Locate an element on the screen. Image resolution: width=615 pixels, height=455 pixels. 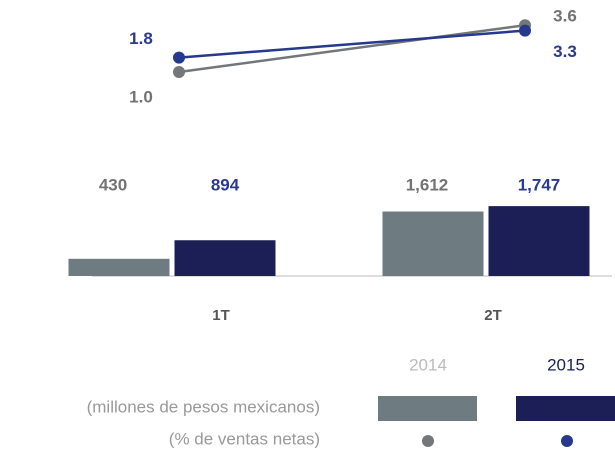
legend-label: 2015 is located at coordinates (566, 364).